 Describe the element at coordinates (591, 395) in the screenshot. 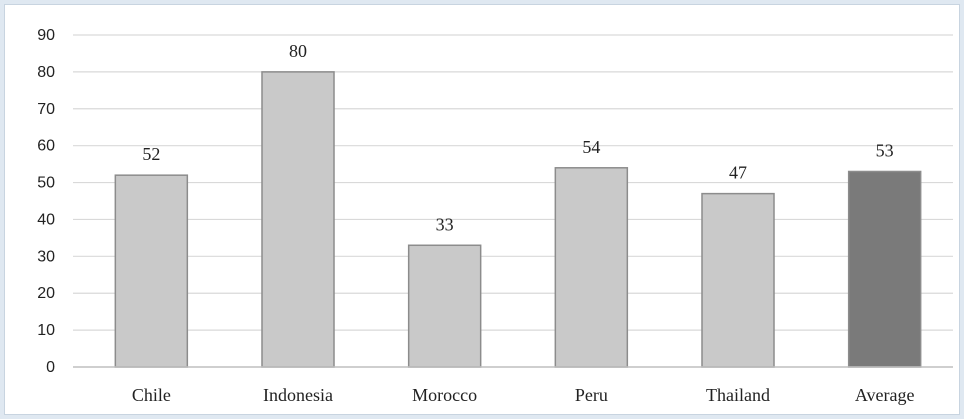

I see `category-label-peru: Peru` at that location.